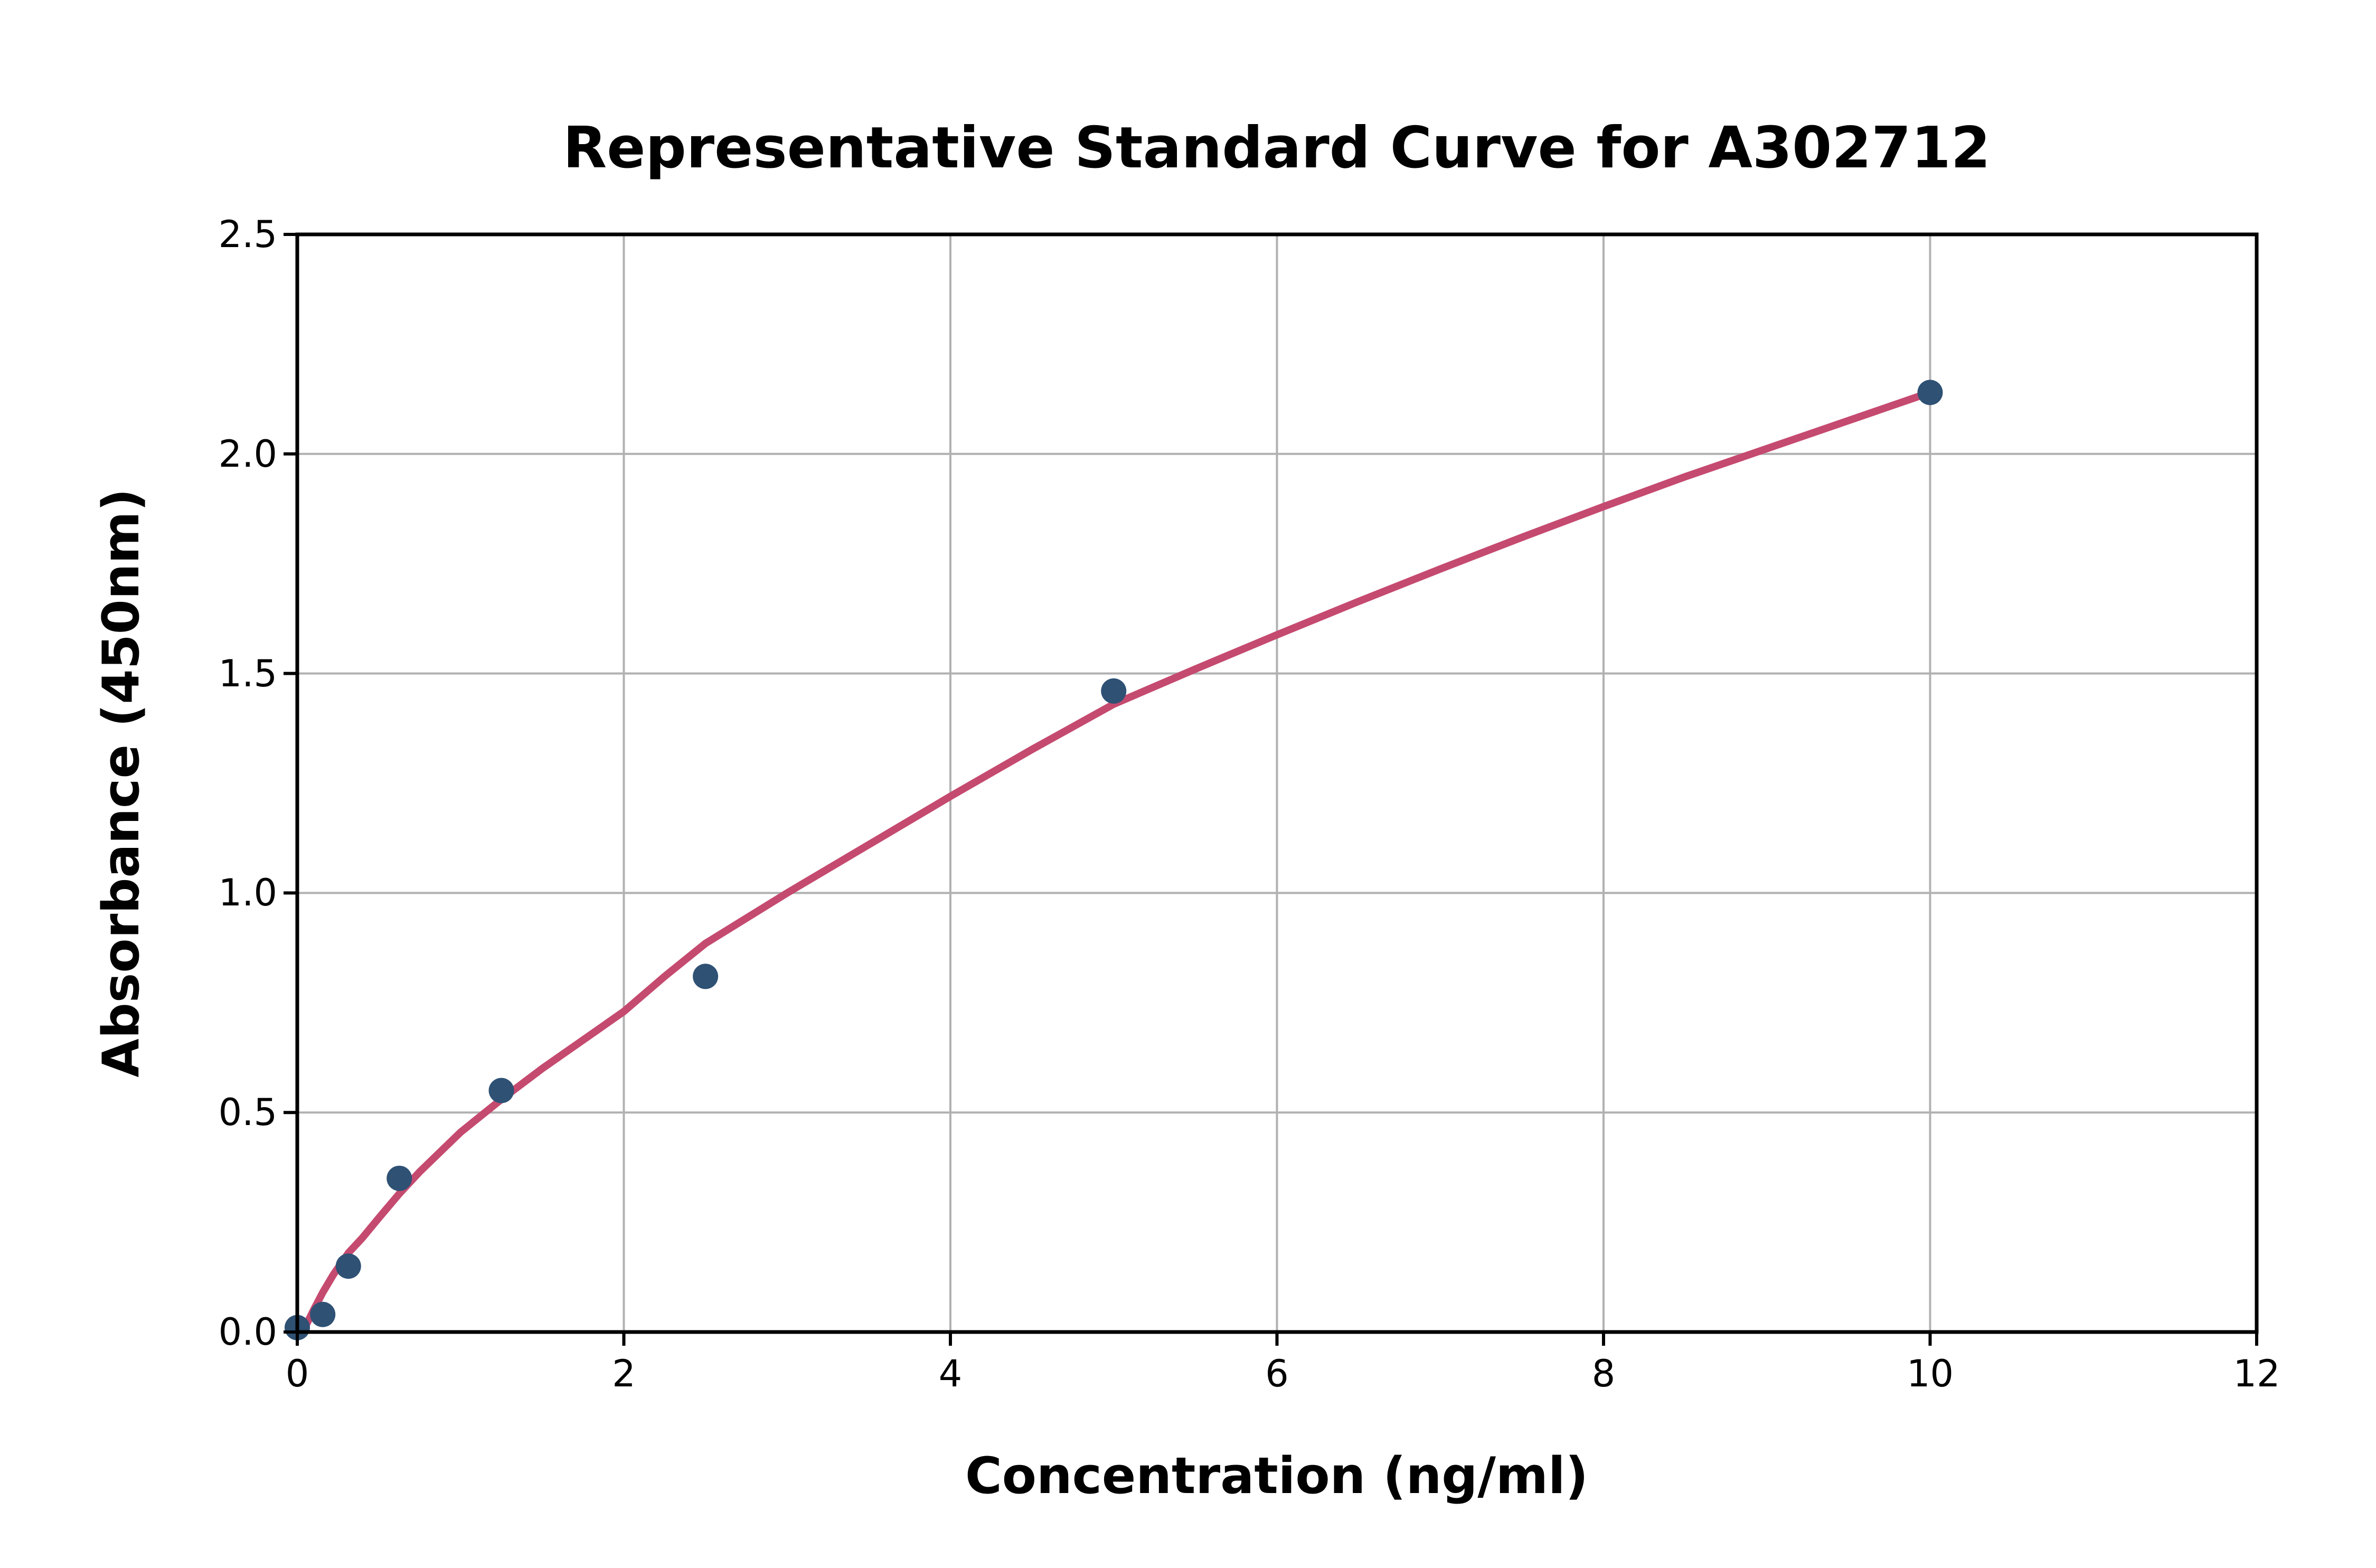 Image resolution: width=2376 pixels, height=1568 pixels. I want to click on y-tick-label: 0.0, so click(247, 1332).